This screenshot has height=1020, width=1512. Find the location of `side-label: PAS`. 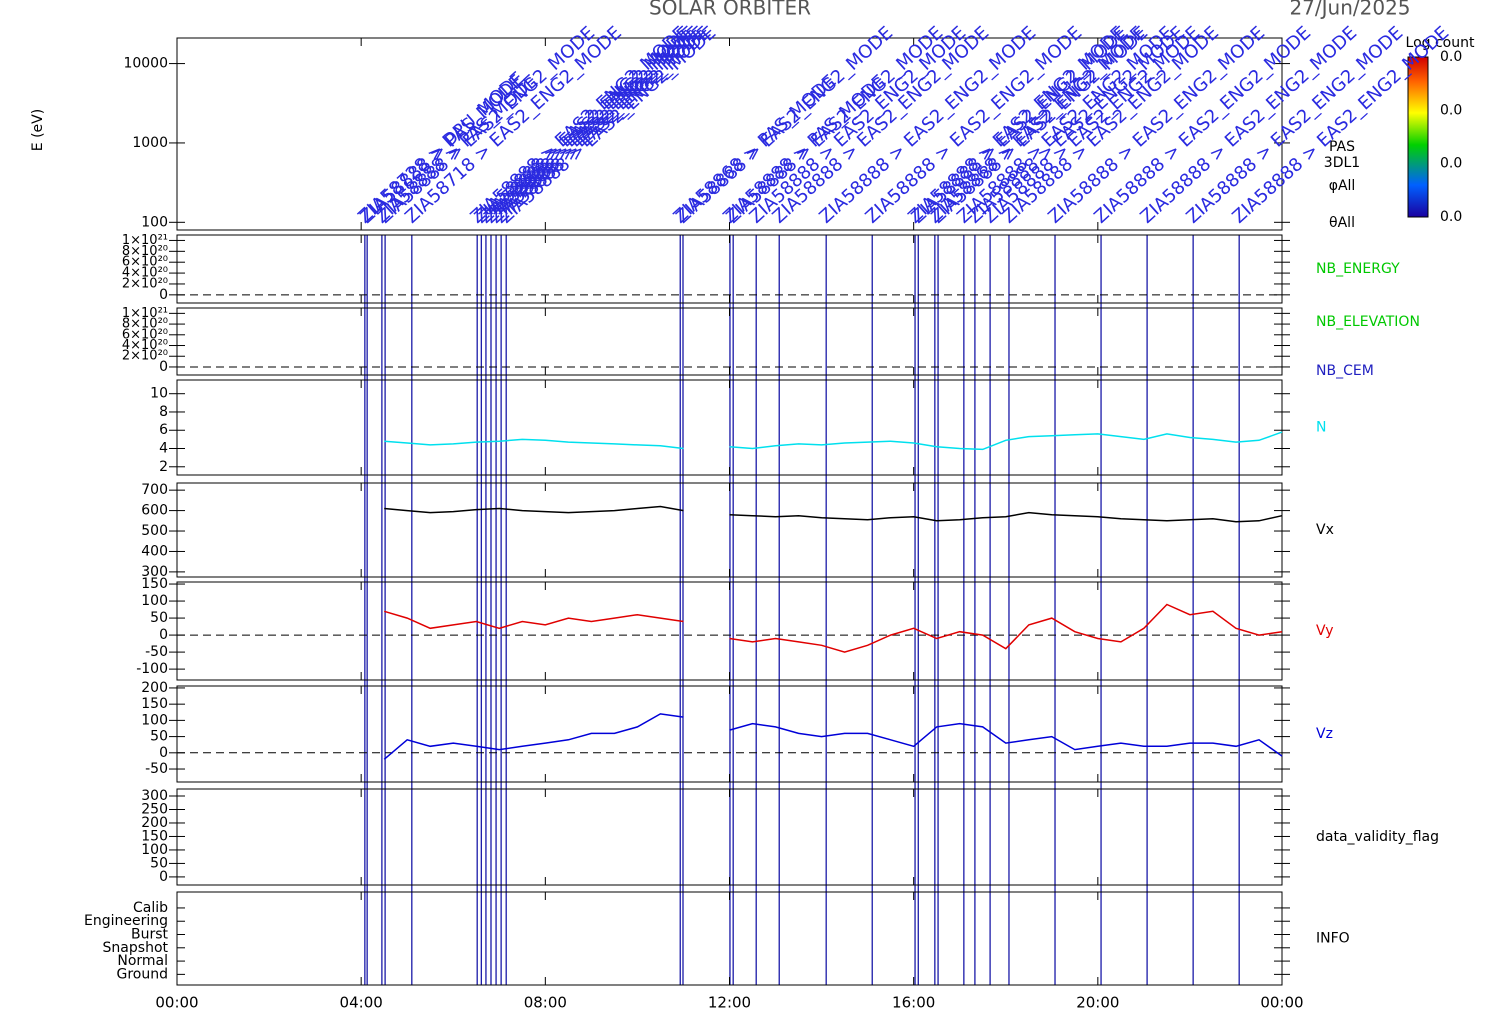

side-label: PAS is located at coordinates (1342, 147).